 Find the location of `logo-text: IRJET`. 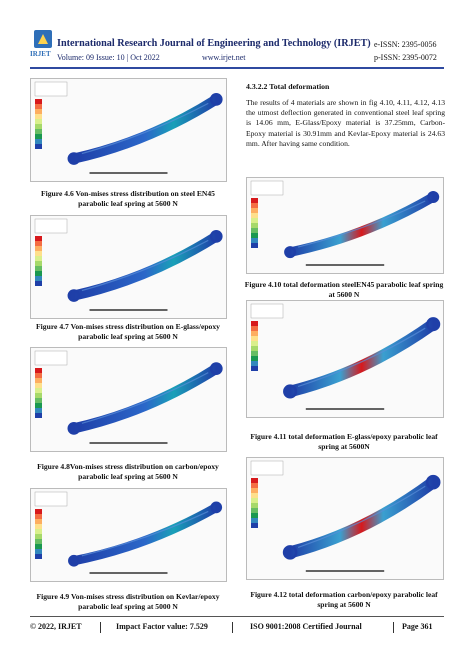

logo-text: IRJET is located at coordinates (40, 54).